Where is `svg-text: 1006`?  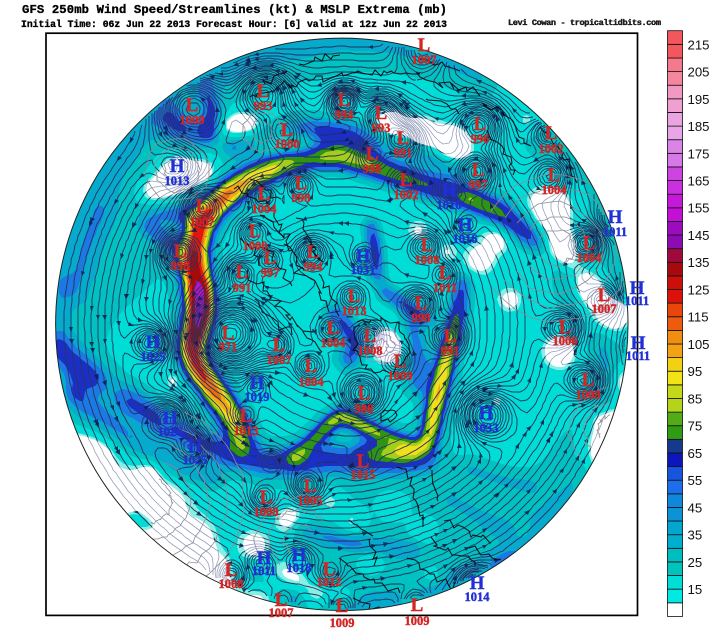
svg-text: 1006 is located at coordinates (565, 341).